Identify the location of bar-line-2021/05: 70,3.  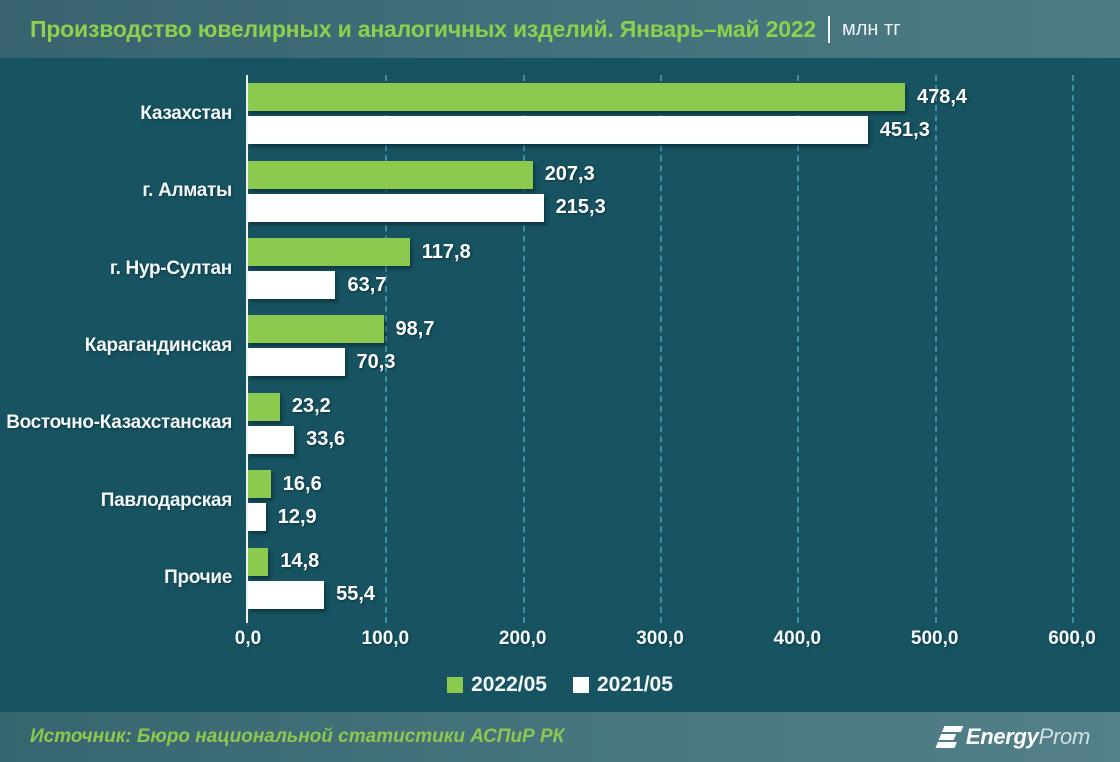
(660, 362).